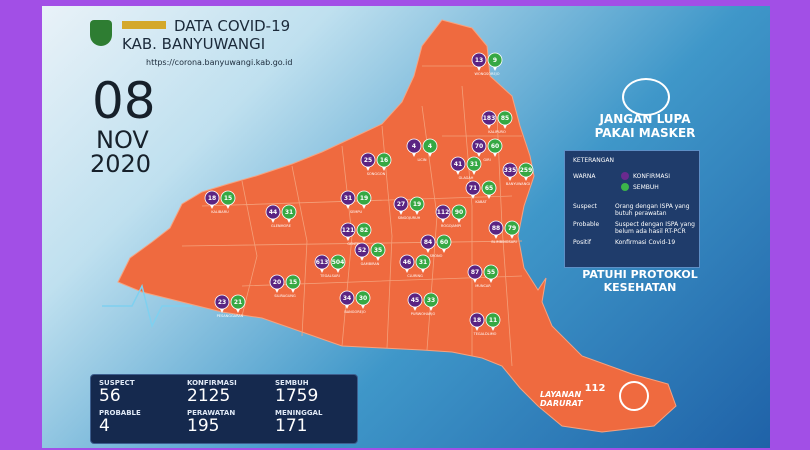  I want to click on date-day: 08, so click(124, 101).